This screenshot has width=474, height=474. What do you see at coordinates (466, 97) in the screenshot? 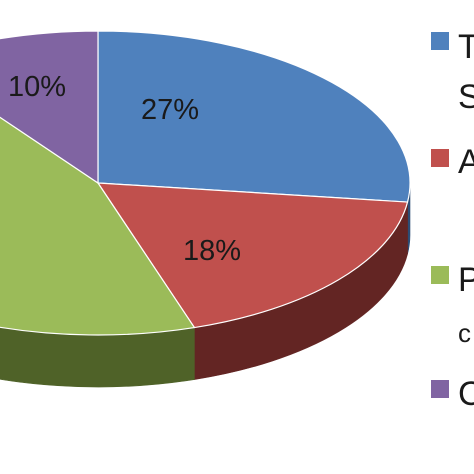
I see `legend-sublabel-T: S` at bounding box center [466, 97].